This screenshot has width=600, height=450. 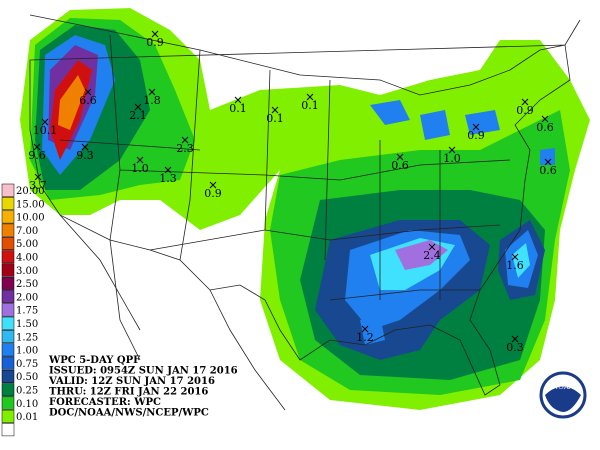 I want to click on legend-label: 0.75, so click(x=27, y=364).